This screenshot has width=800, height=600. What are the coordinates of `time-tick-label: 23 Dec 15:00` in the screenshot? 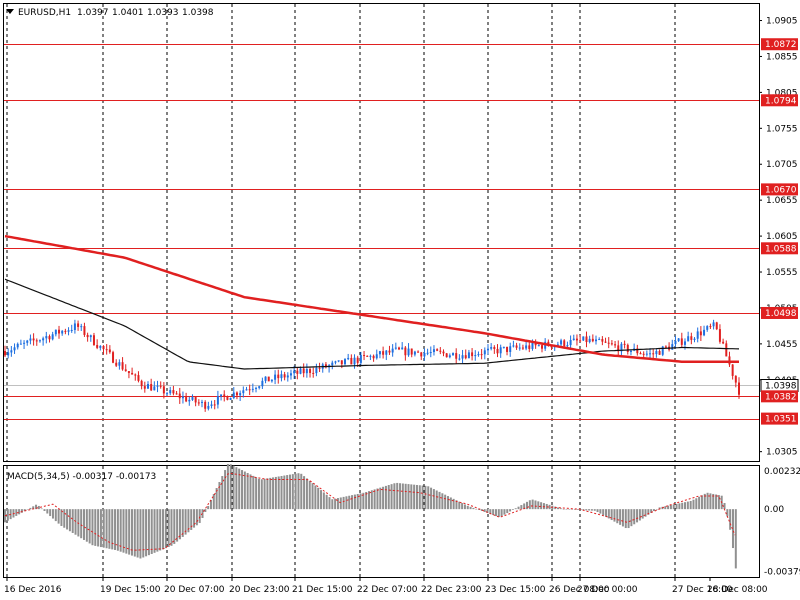 It's located at (515, 590).